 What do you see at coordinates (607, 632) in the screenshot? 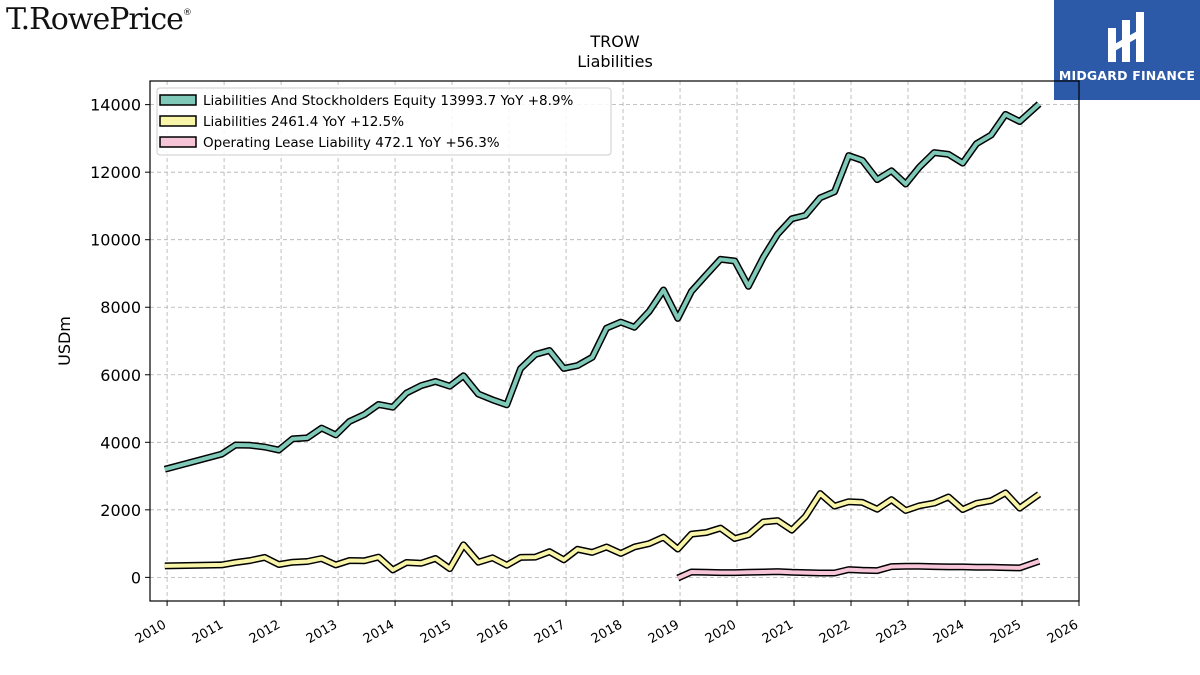
I see `x-tick-label: 2018` at bounding box center [607, 632].